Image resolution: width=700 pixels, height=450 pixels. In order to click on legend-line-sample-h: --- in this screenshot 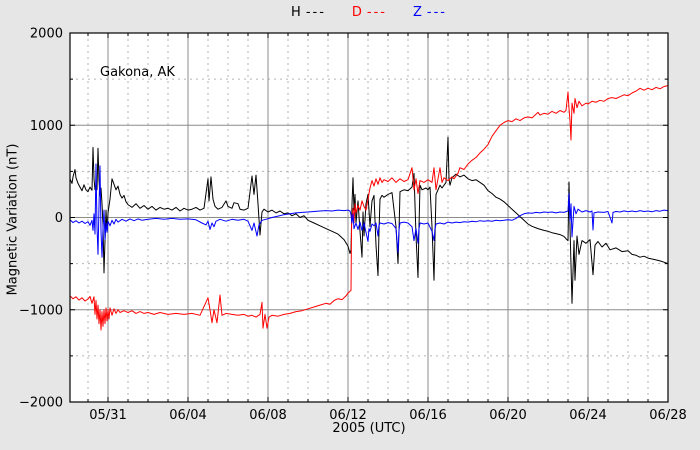, I will do `click(315, 12)`.